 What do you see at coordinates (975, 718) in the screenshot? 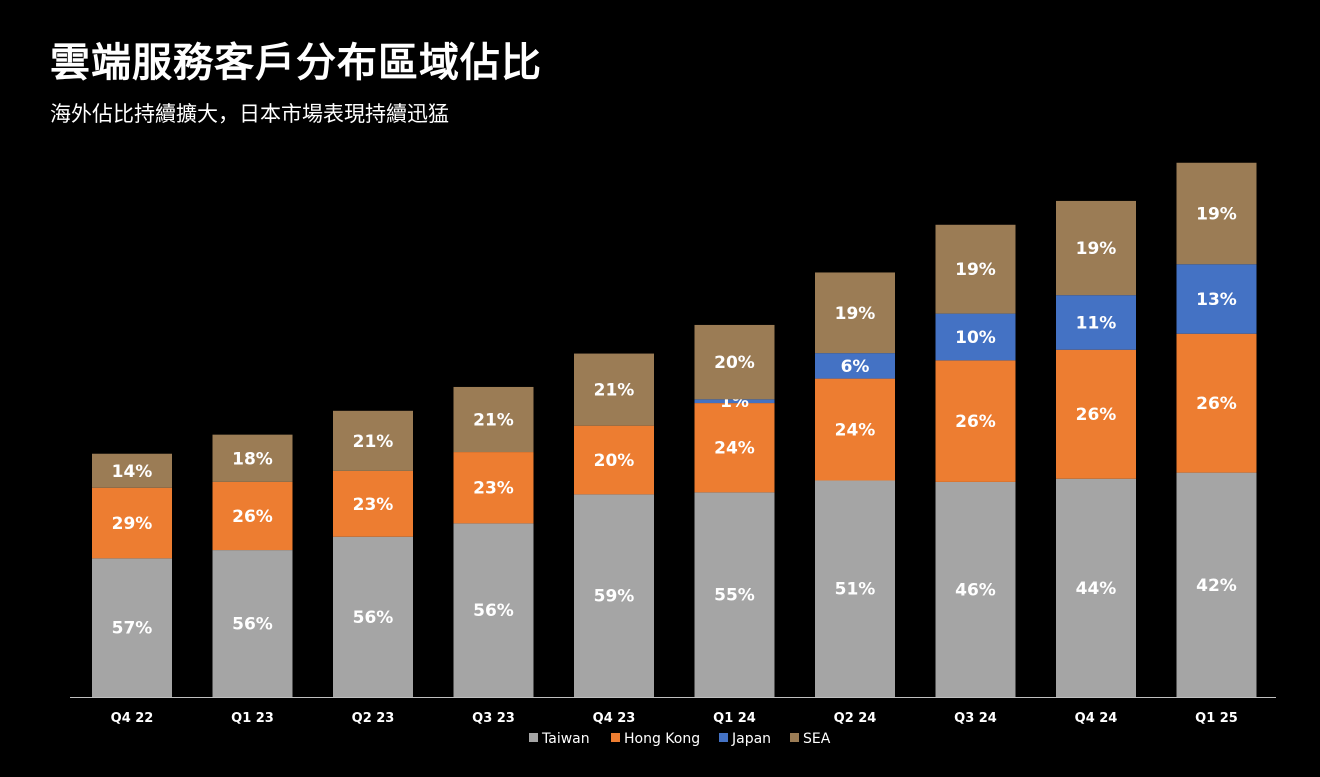
I see `x-tick-label: Q3 24` at bounding box center [975, 718].